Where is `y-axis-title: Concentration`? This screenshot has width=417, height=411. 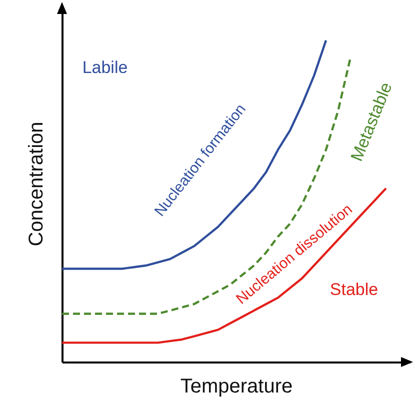
y-axis-title: Concentration is located at coordinates (37, 184).